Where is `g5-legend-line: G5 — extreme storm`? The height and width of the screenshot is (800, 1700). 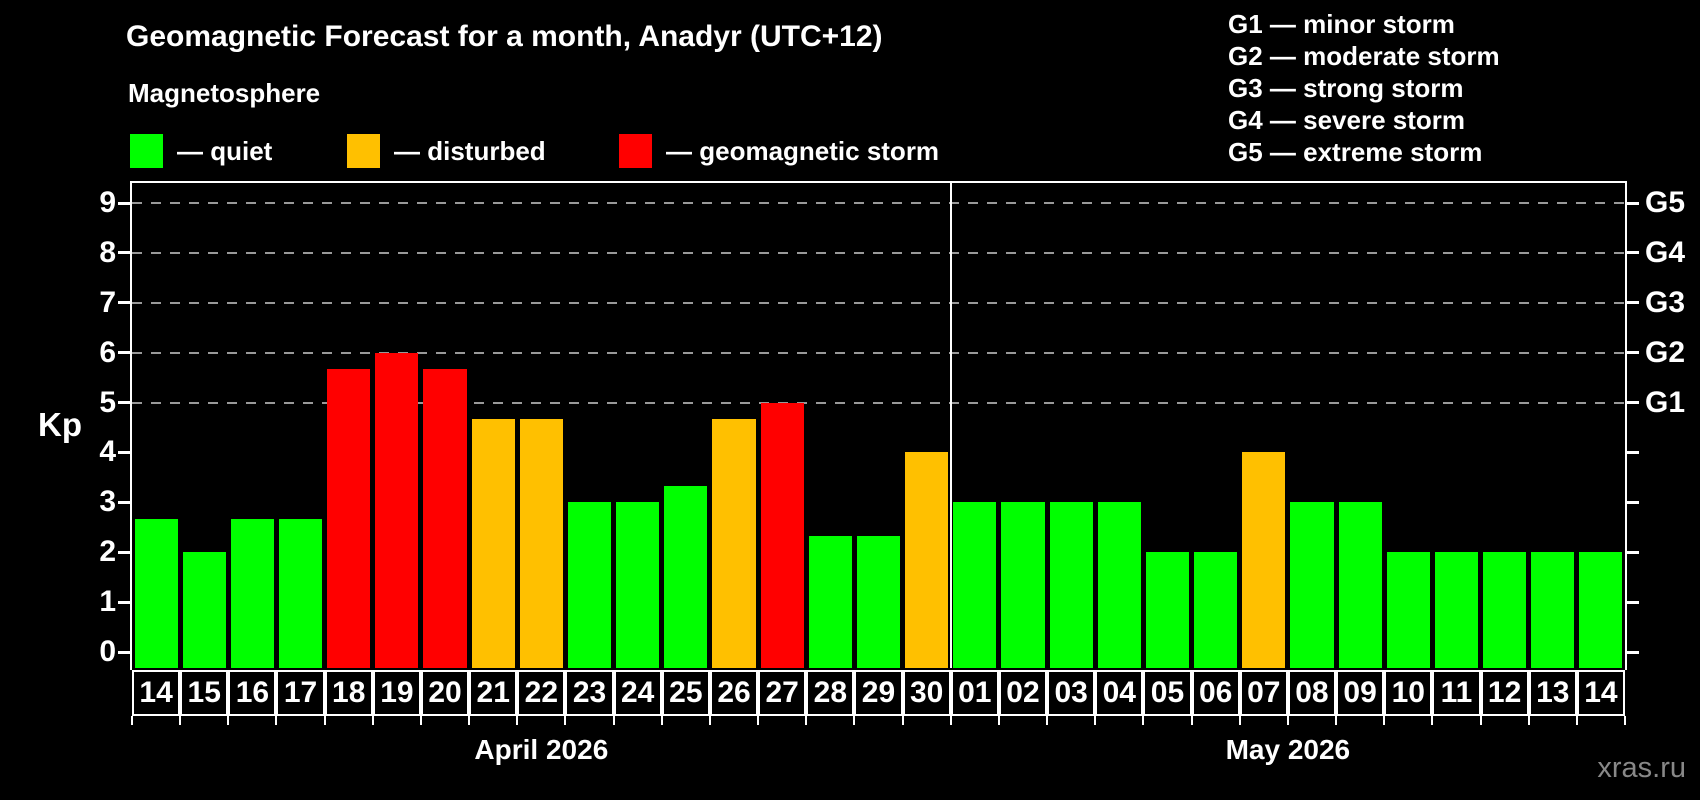 g5-legend-line: G5 — extreme storm is located at coordinates (1355, 152).